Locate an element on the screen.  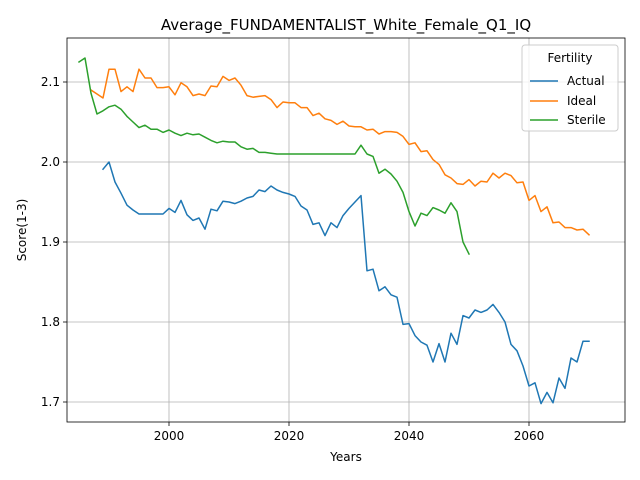
legend-item-actual: Actual is located at coordinates (567, 81).